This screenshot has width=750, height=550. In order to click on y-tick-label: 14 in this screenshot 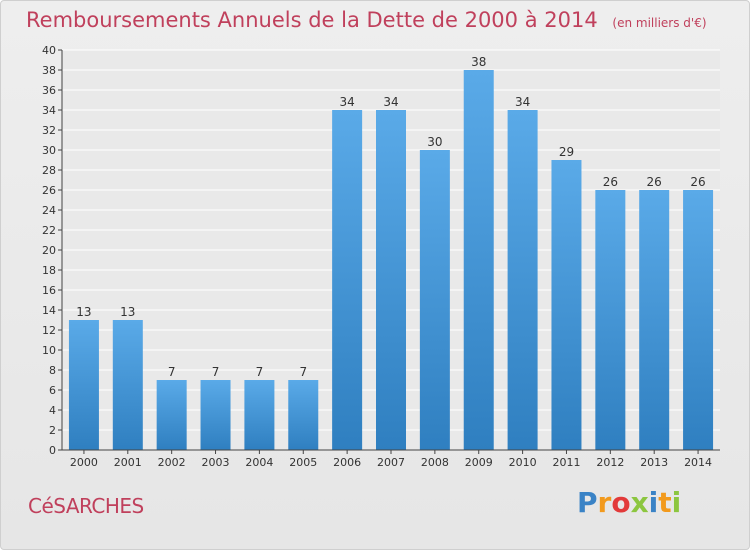, I will do `click(49, 310)`.